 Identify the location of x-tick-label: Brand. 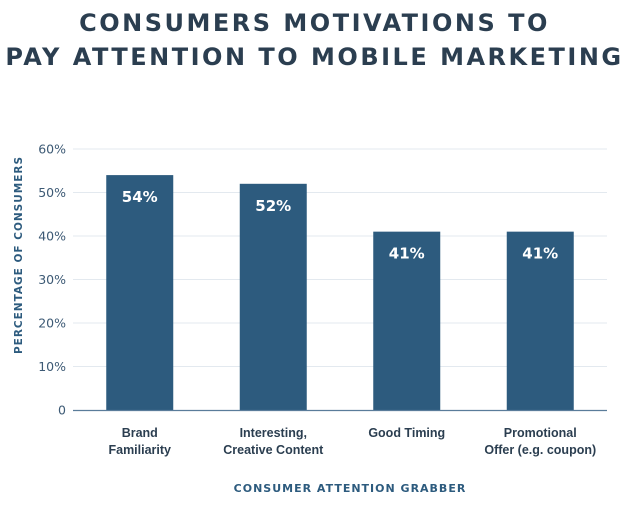
(140, 433).